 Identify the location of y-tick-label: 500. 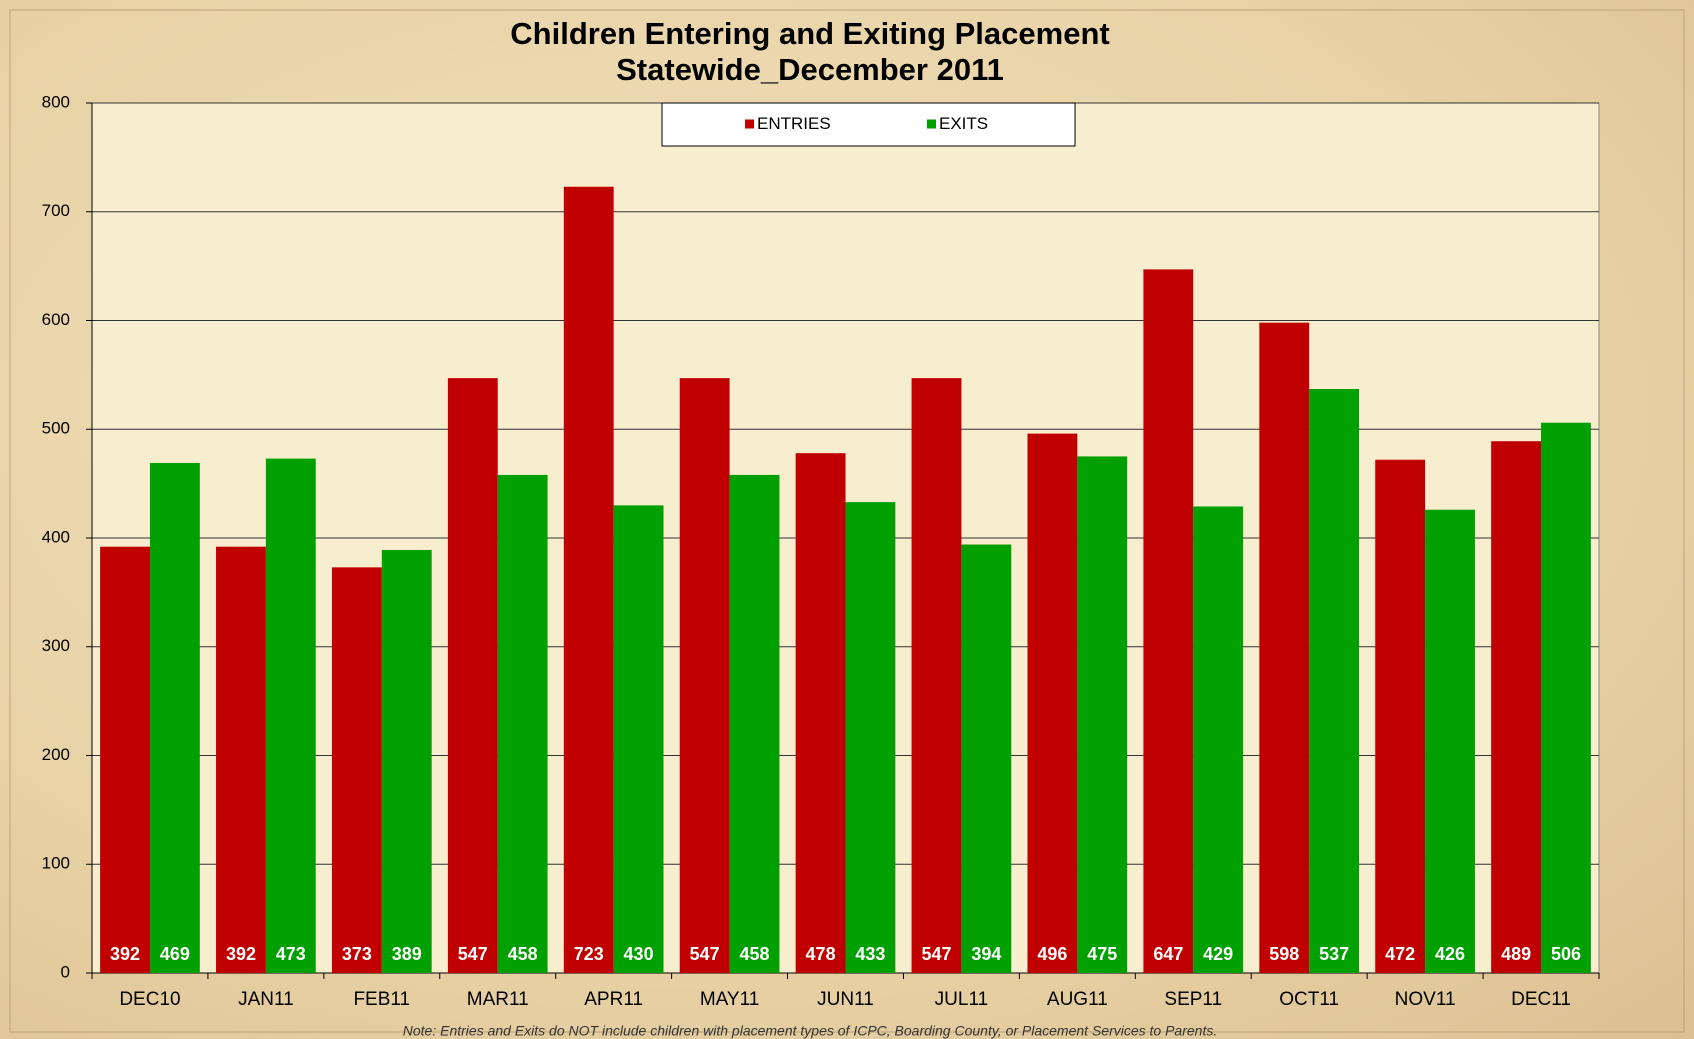
(56, 428).